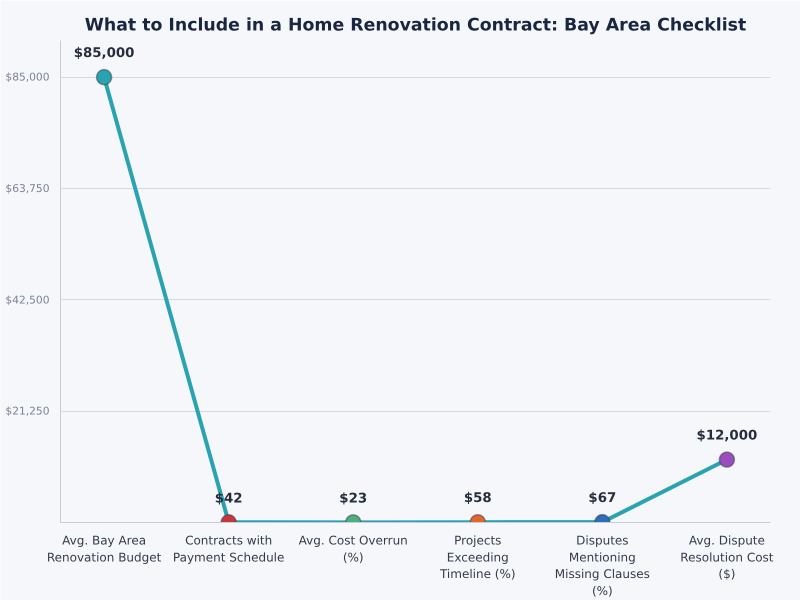 The height and width of the screenshot is (600, 800). What do you see at coordinates (727, 558) in the screenshot?
I see `x-tick-label: Avg. Dispute Resolution Cost ($)` at bounding box center [727, 558].